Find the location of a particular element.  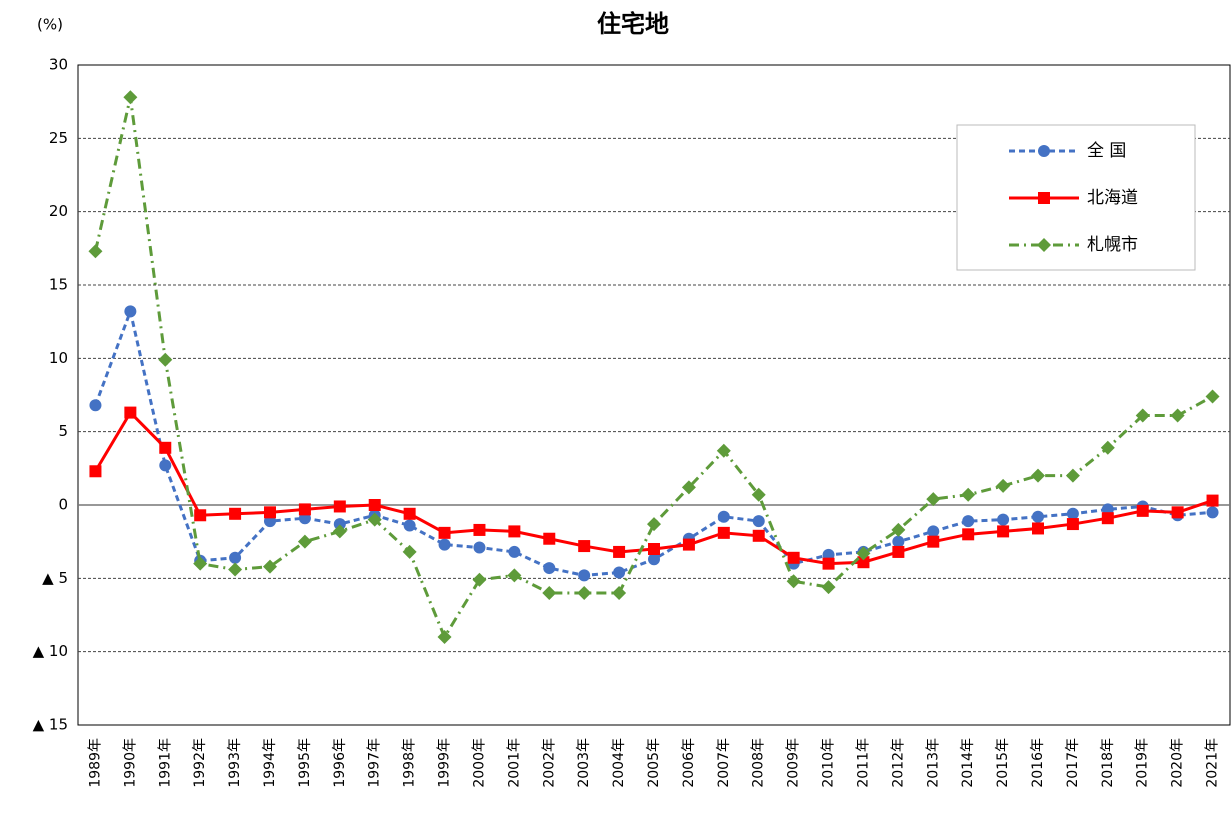

x-tick-label: 2005年 is located at coordinates (654, 763).